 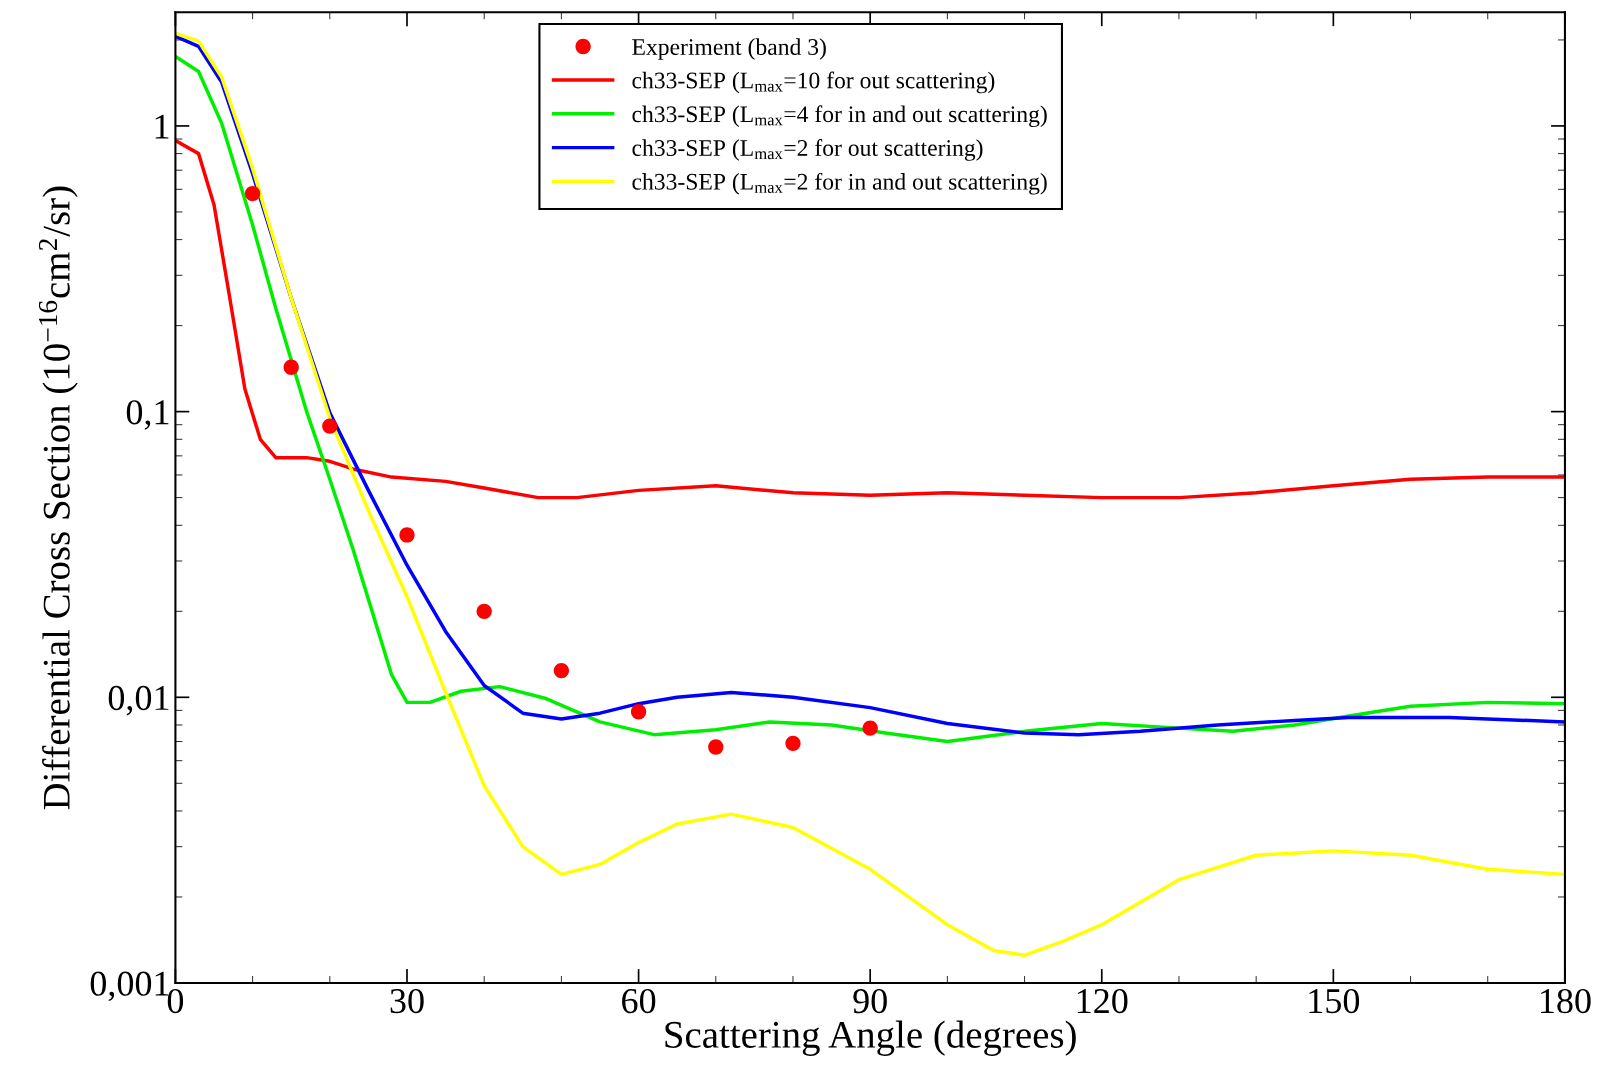 What do you see at coordinates (870, 1001) in the screenshot?
I see `x-tick-label: 90` at bounding box center [870, 1001].